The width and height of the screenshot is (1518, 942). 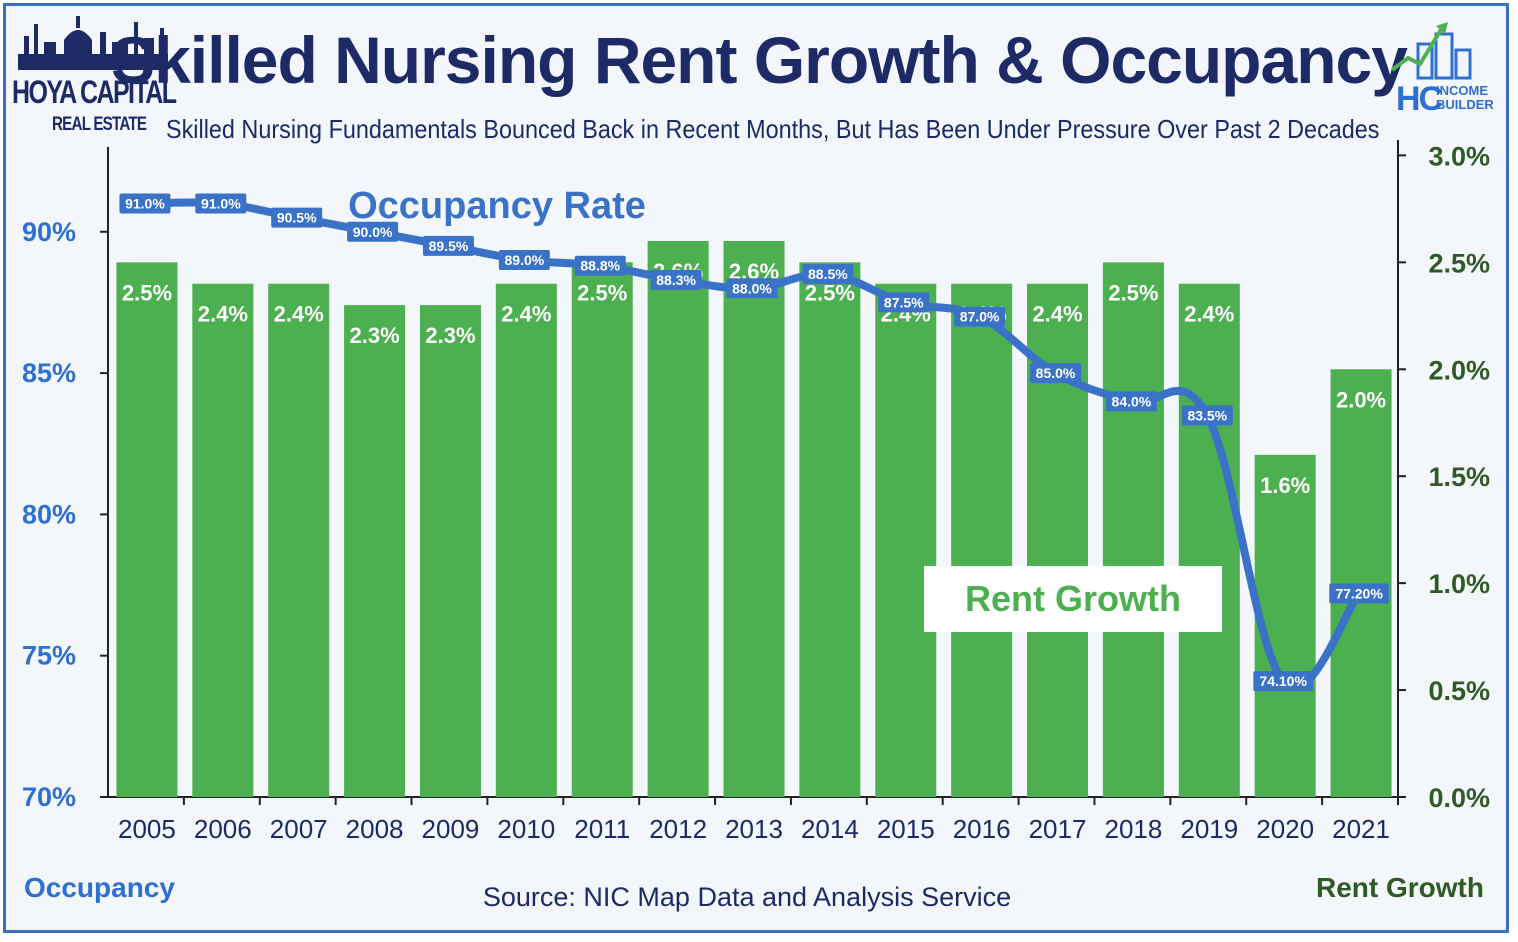 I want to click on occupancy-point-label: 85.0%, so click(x=1056, y=373).